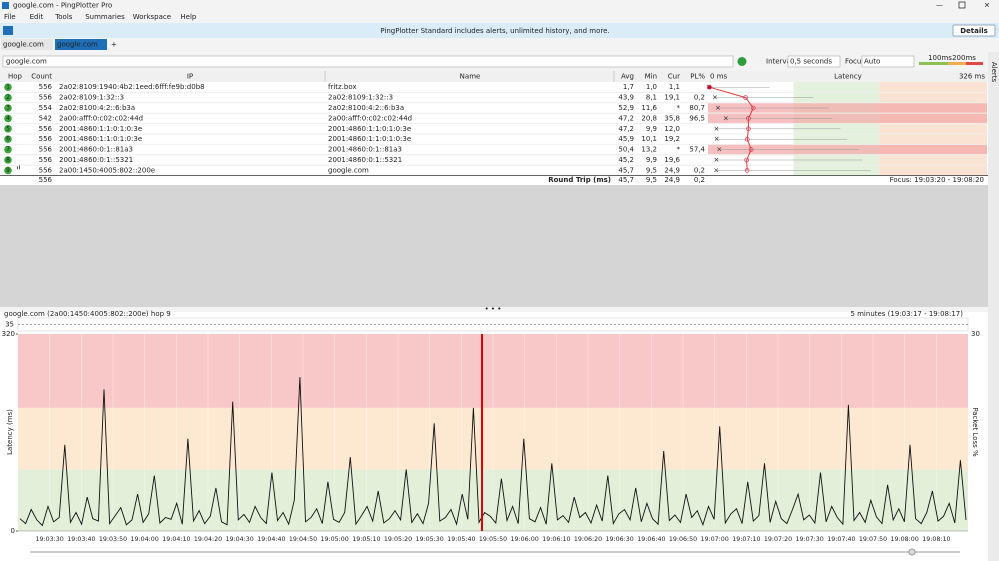 The width and height of the screenshot is (999, 561). I want to click on details-button, so click(974, 30).